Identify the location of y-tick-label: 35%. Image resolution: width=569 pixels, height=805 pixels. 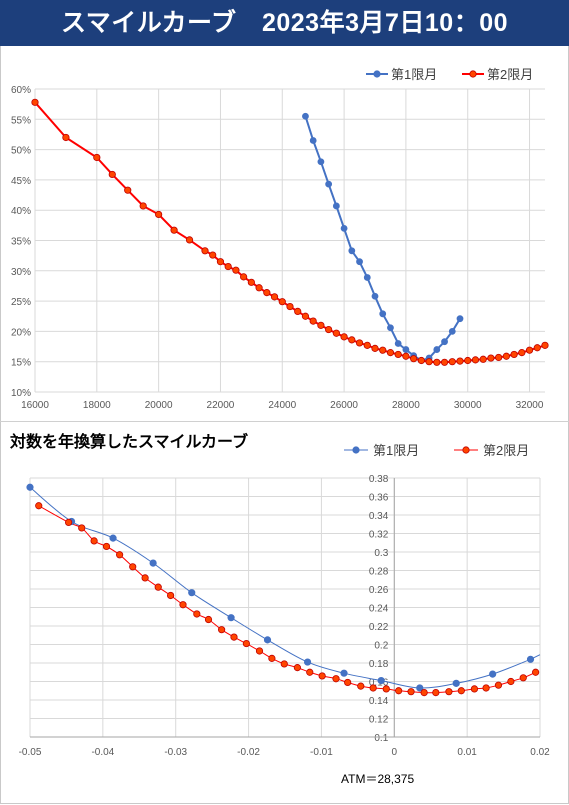
(21, 242).